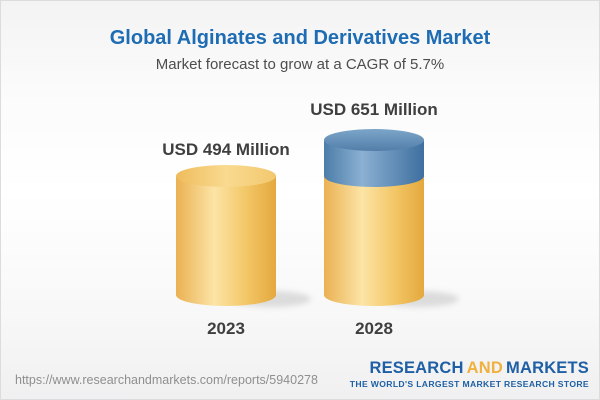  What do you see at coordinates (485, 368) in the screenshot?
I see `logo-word-and: AND` at bounding box center [485, 368].